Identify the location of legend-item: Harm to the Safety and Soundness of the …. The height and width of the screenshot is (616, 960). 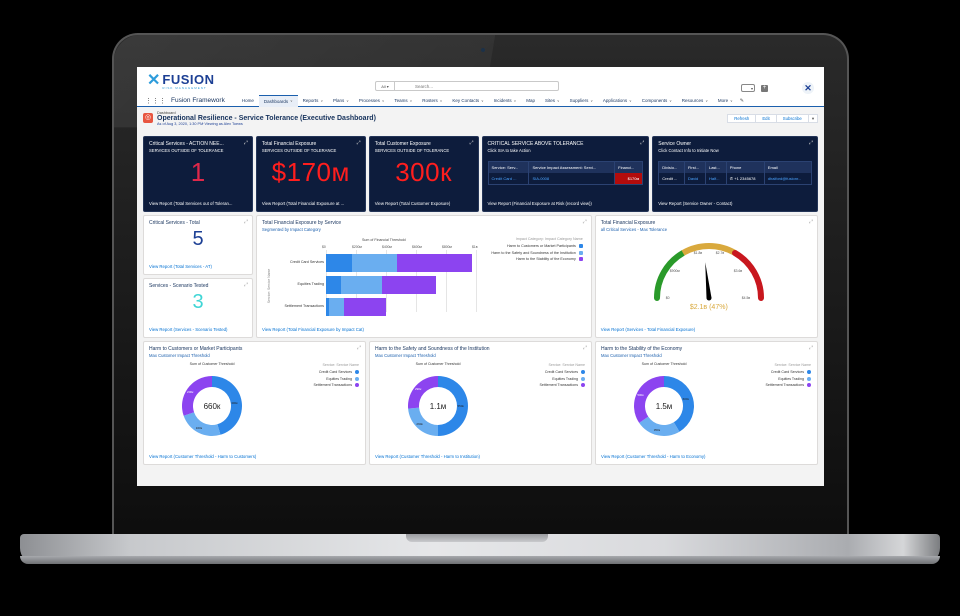
(537, 252).